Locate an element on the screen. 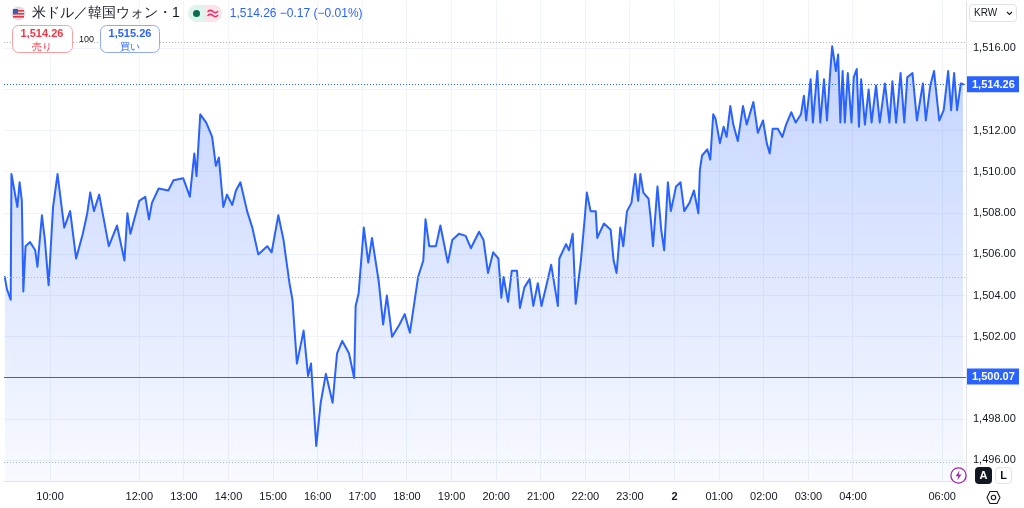 The width and height of the screenshot is (1024, 508). x-tick-label: 10:00 is located at coordinates (50, 495).